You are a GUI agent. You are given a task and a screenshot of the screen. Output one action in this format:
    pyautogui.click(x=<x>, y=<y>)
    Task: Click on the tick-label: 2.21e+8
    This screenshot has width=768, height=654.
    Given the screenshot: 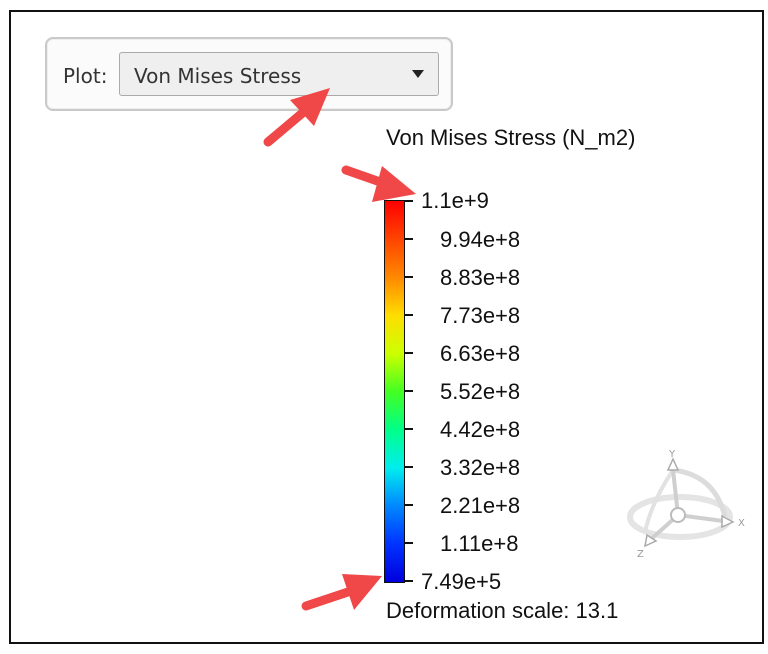 What is the action you would take?
    pyautogui.click(x=480, y=505)
    